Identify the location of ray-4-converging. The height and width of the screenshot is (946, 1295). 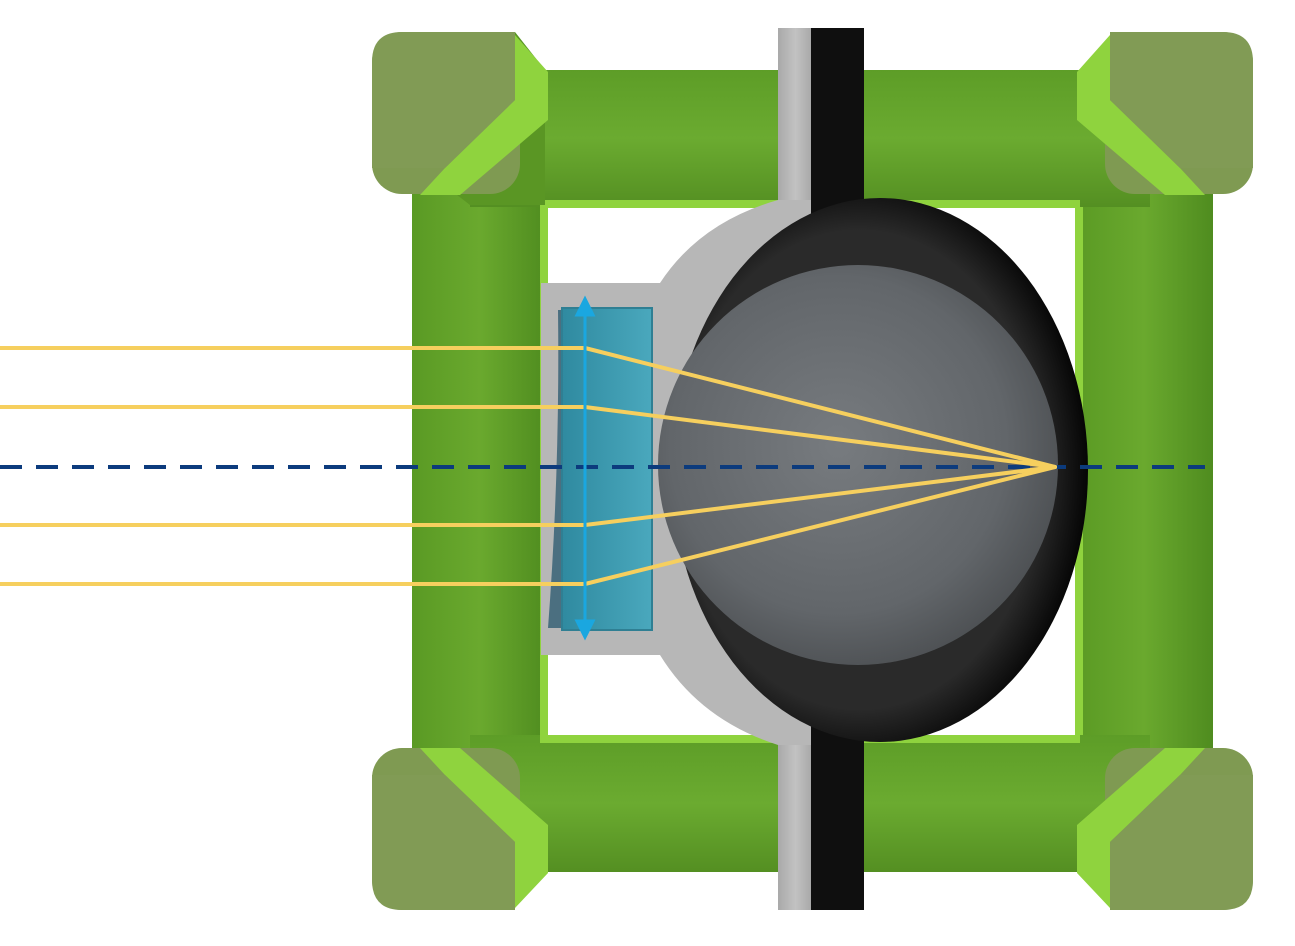
(820, 525).